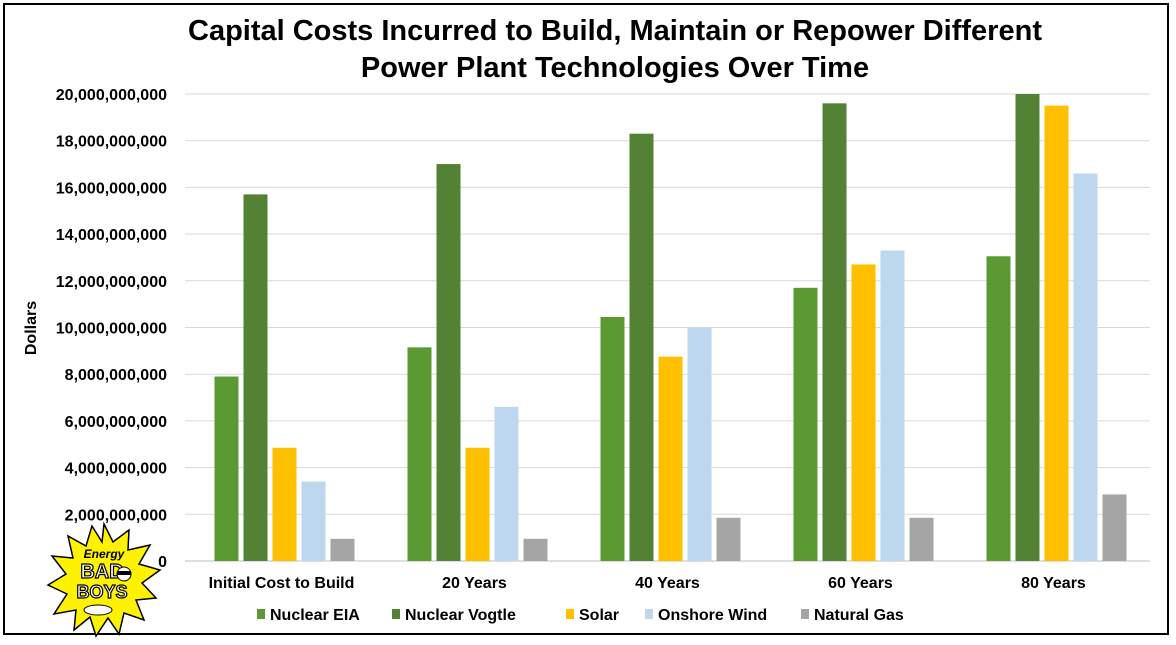  What do you see at coordinates (474, 583) in the screenshot?
I see `x-category-label: 20 Years` at bounding box center [474, 583].